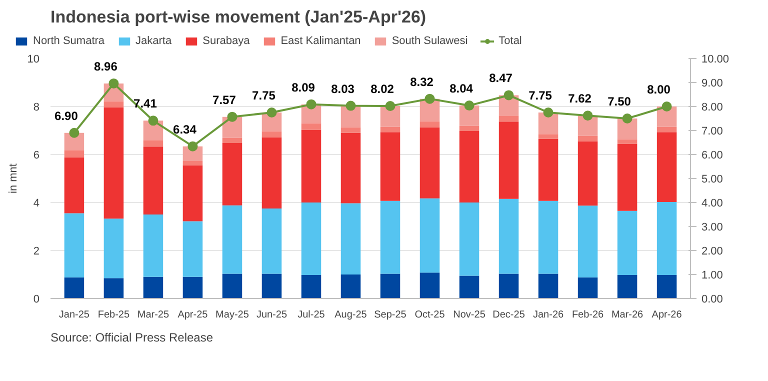  What do you see at coordinates (224, 99) in the screenshot?
I see `data-label: 7.57` at bounding box center [224, 99].